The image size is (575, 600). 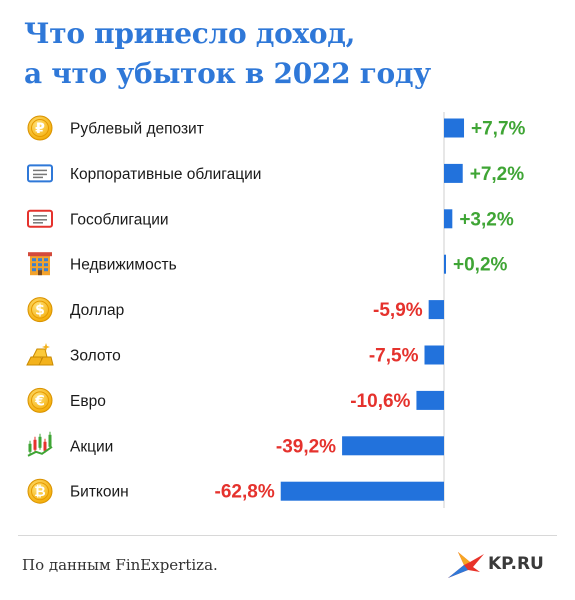 What do you see at coordinates (91, 446) in the screenshot?
I see `category-label: Акции` at bounding box center [91, 446].